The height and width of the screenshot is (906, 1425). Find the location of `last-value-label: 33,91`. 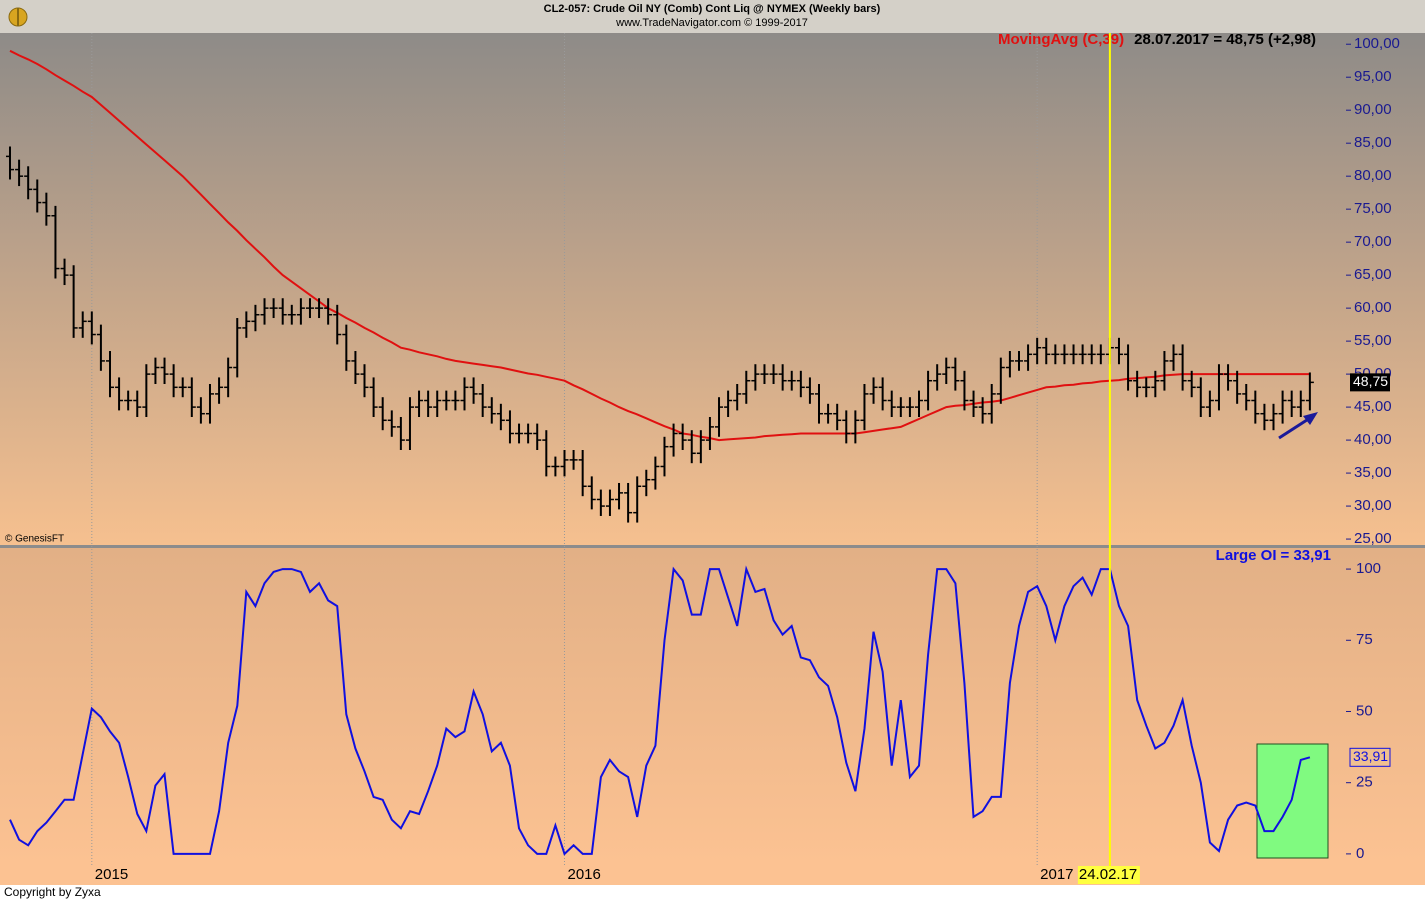

last-value-label: 33,91 is located at coordinates (1370, 756).